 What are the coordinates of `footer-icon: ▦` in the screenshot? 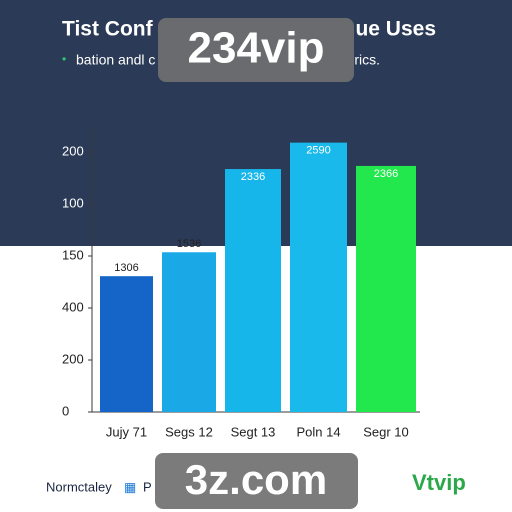 It's located at (130, 486).